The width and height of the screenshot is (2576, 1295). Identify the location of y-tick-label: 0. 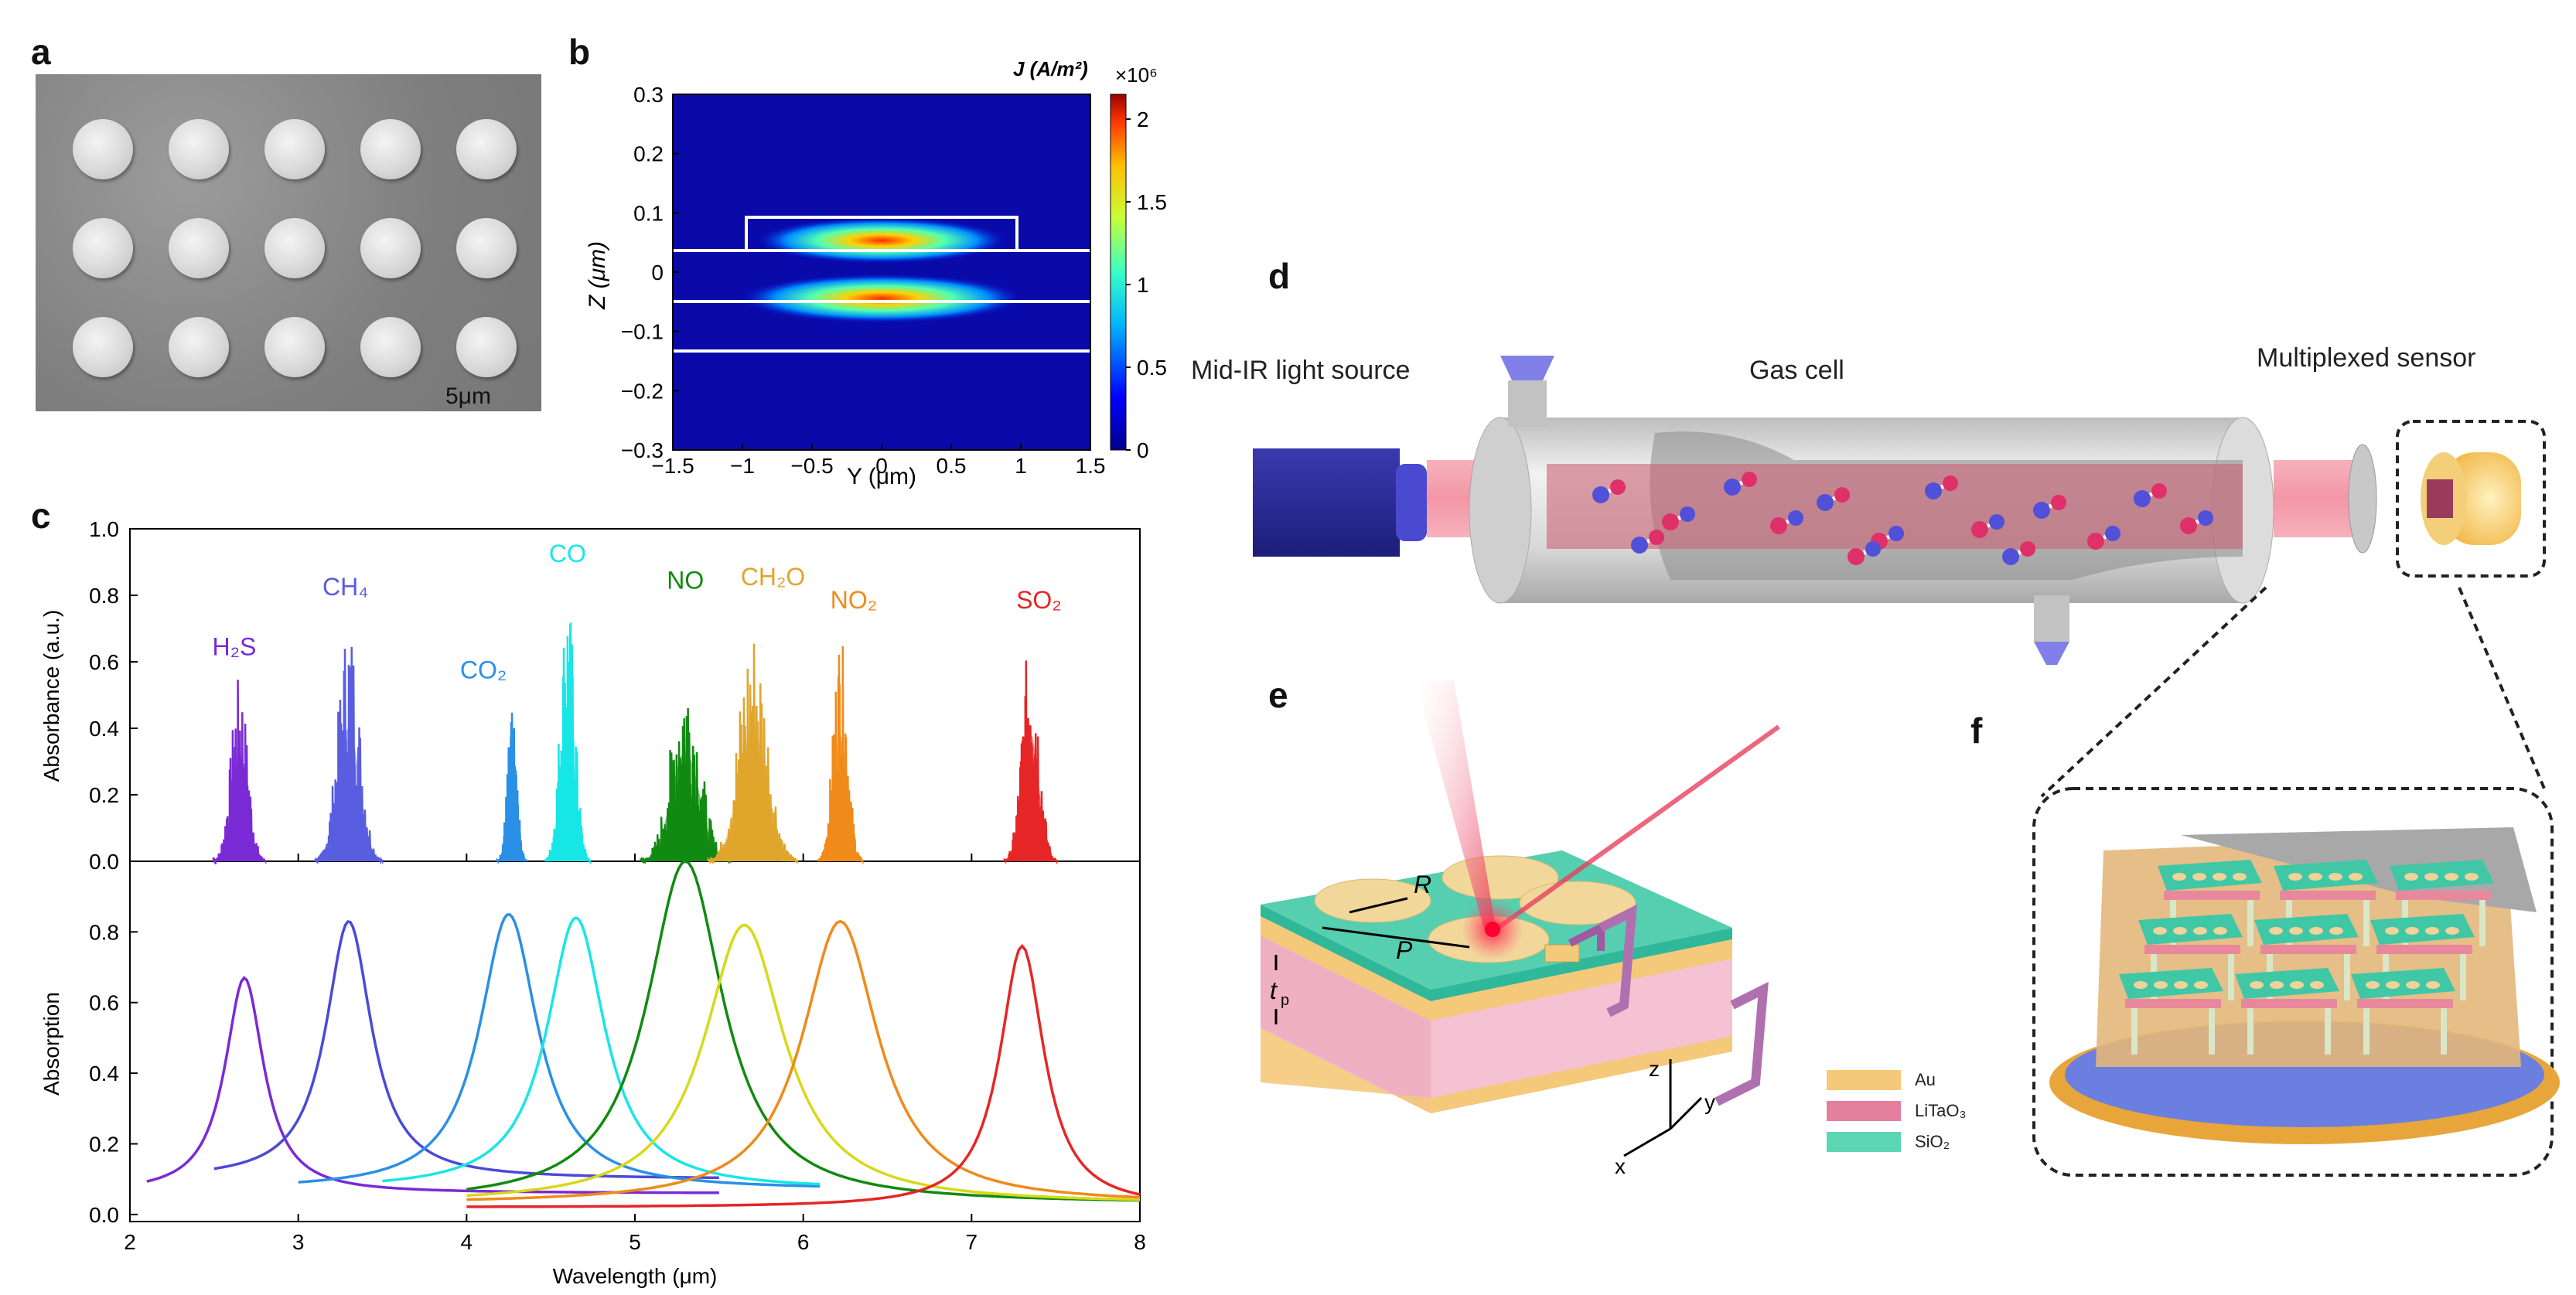
(657, 273).